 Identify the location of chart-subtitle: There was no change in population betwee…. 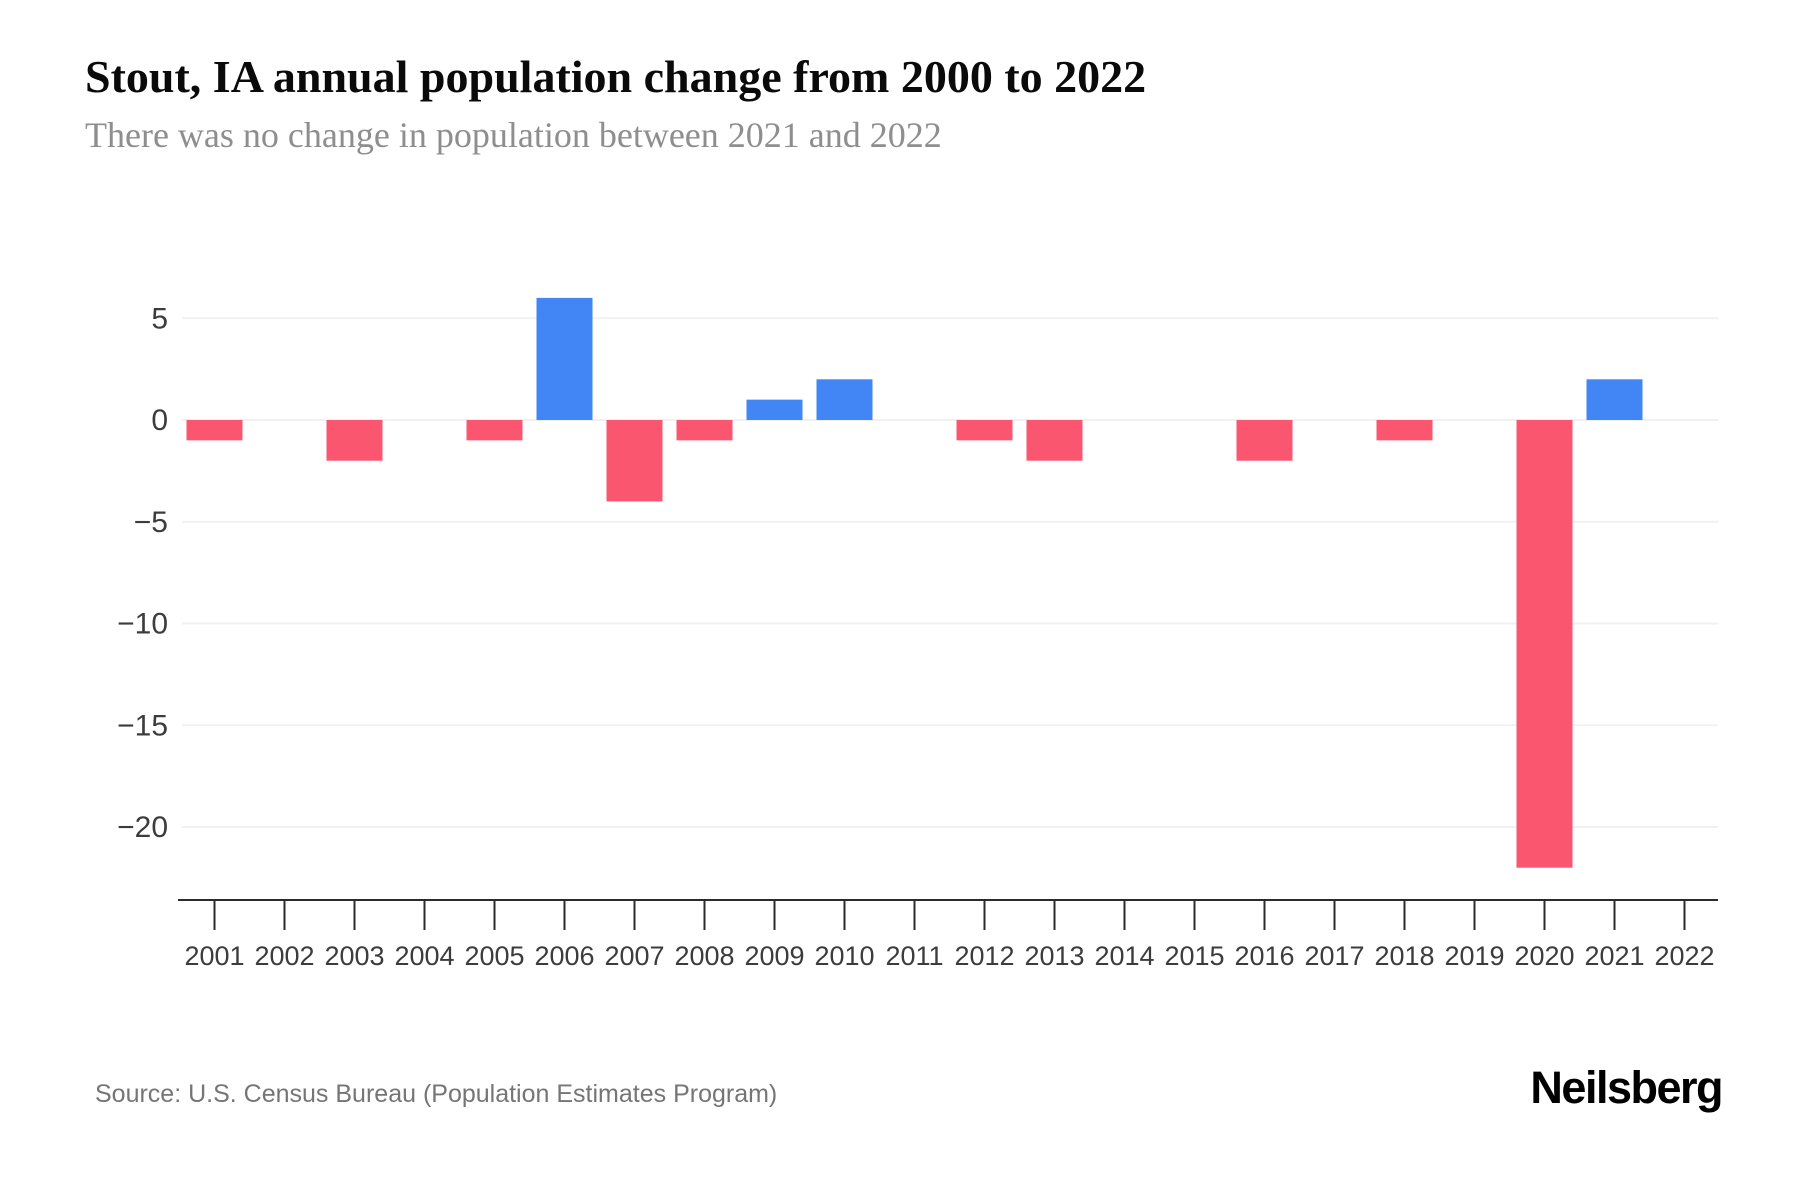
(513, 135).